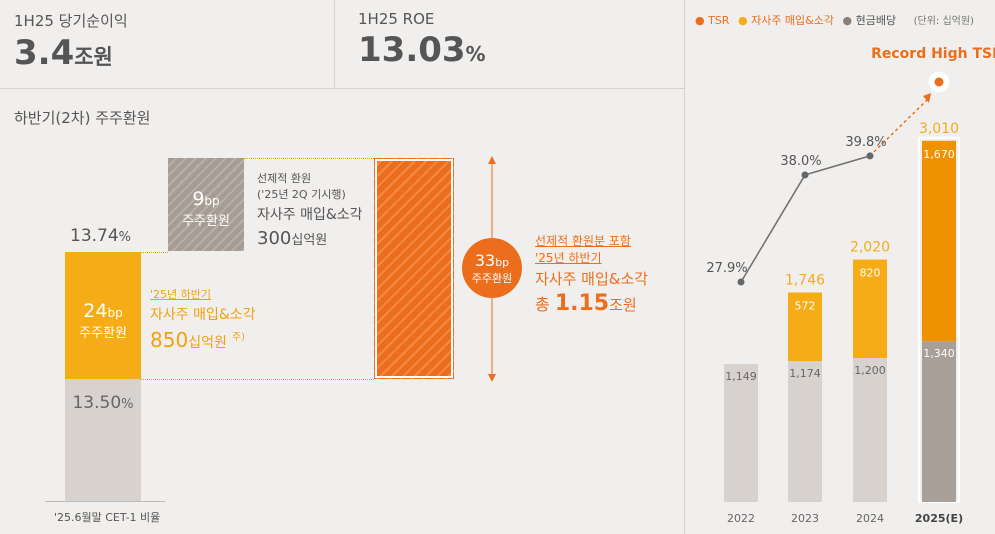  I want to click on label-total-2025(E): 3,010, so click(939, 129).